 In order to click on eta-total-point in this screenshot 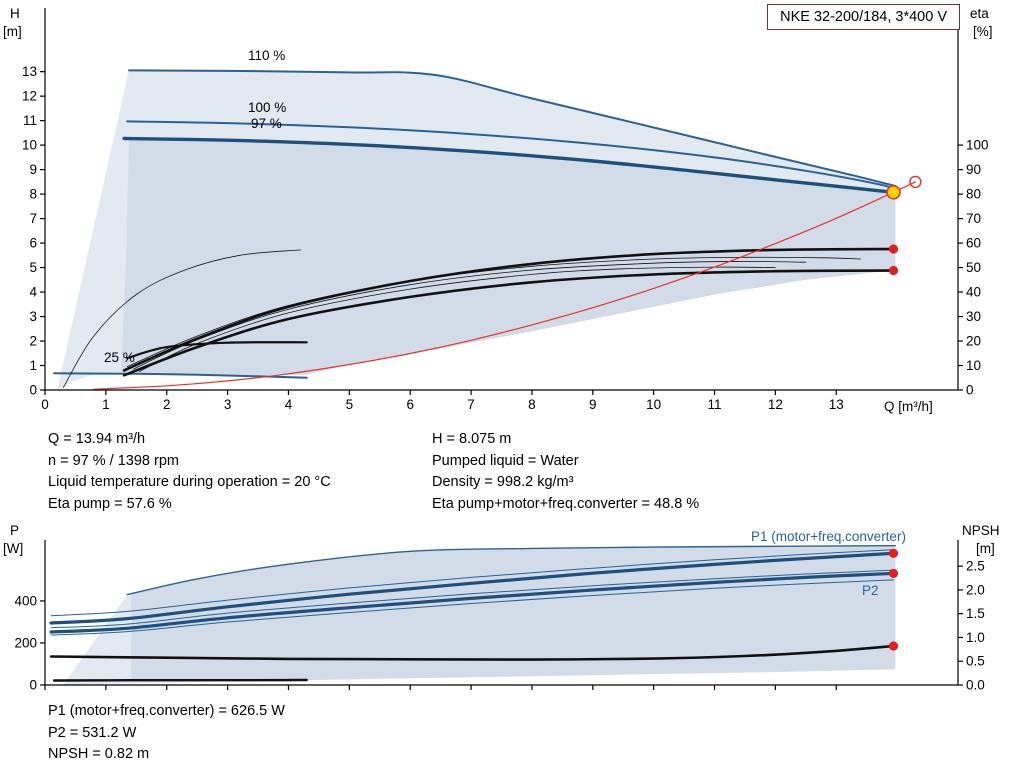, I will do `click(893, 270)`.